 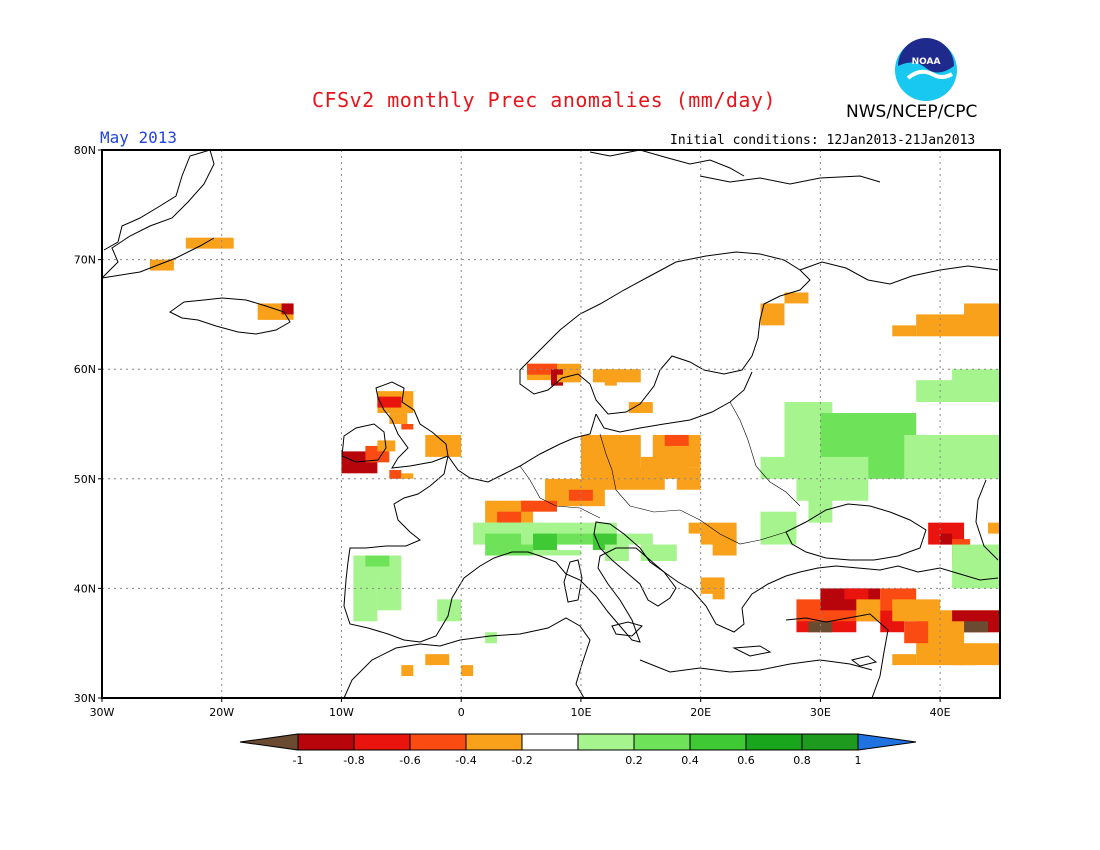 I want to click on latitude-labels: 80N 70N 60N 50N 40N 30N, so click(x=88, y=424).